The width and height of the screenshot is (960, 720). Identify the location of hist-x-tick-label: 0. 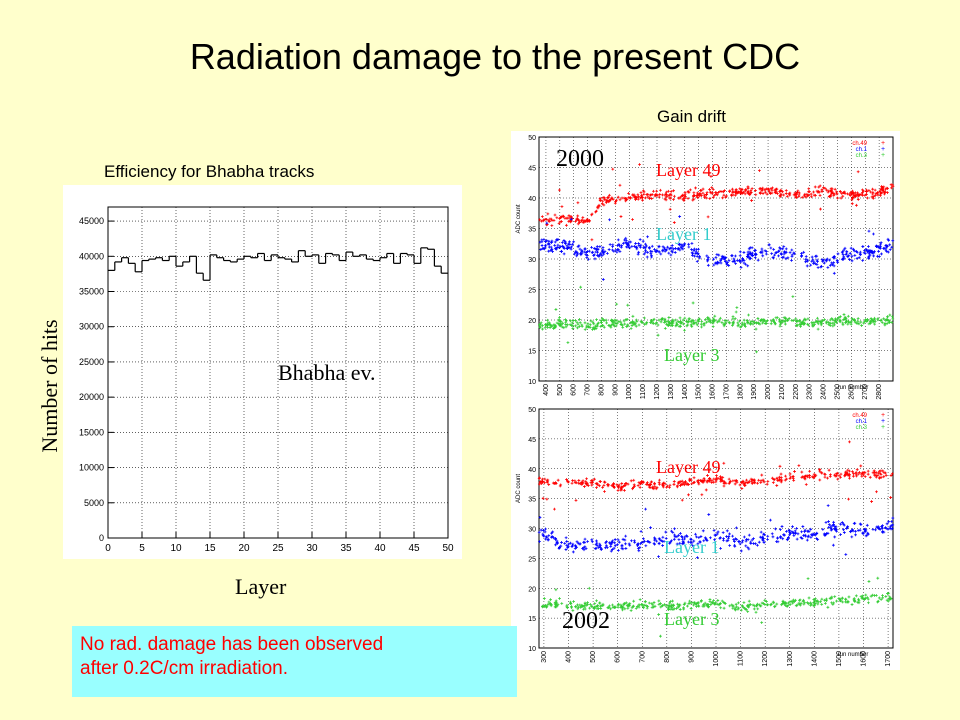
(108, 548).